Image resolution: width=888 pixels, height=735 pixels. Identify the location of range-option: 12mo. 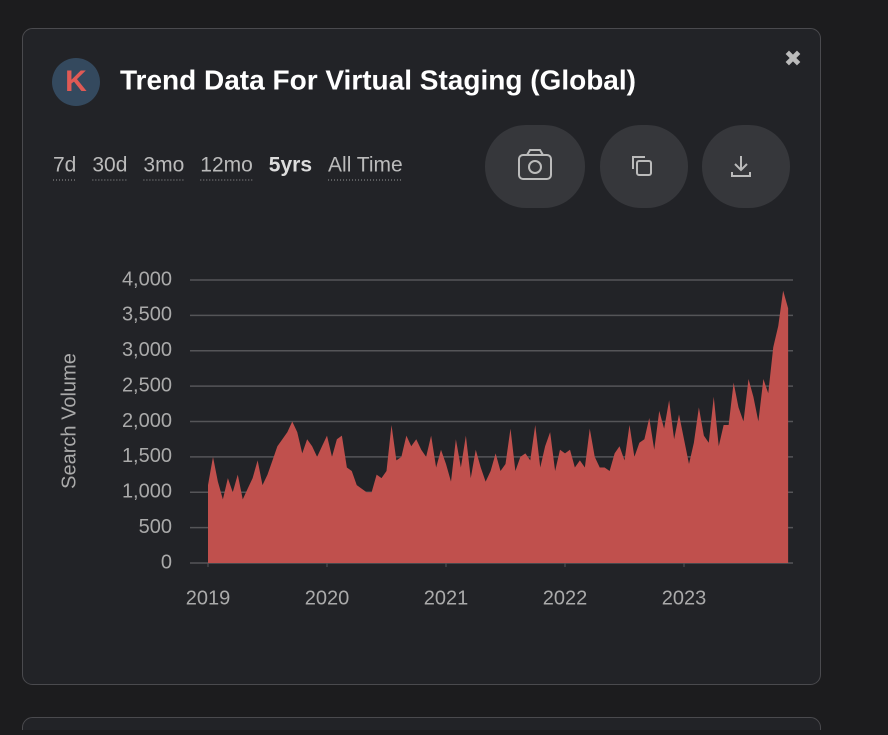
(226, 165).